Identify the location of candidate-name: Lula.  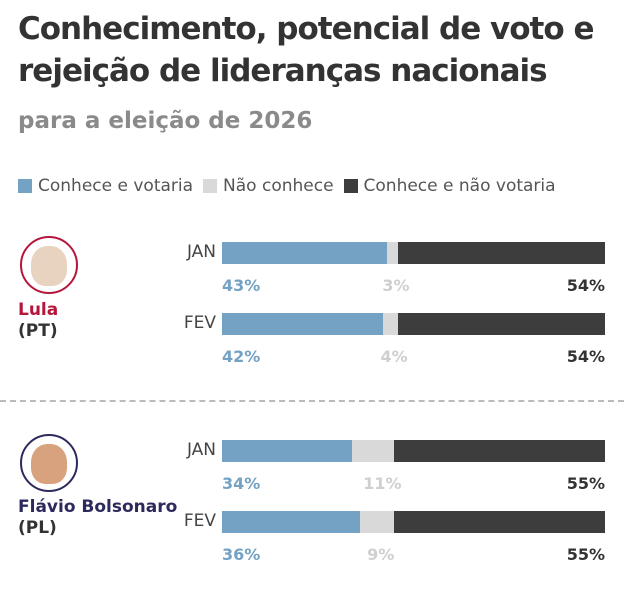
(38, 310).